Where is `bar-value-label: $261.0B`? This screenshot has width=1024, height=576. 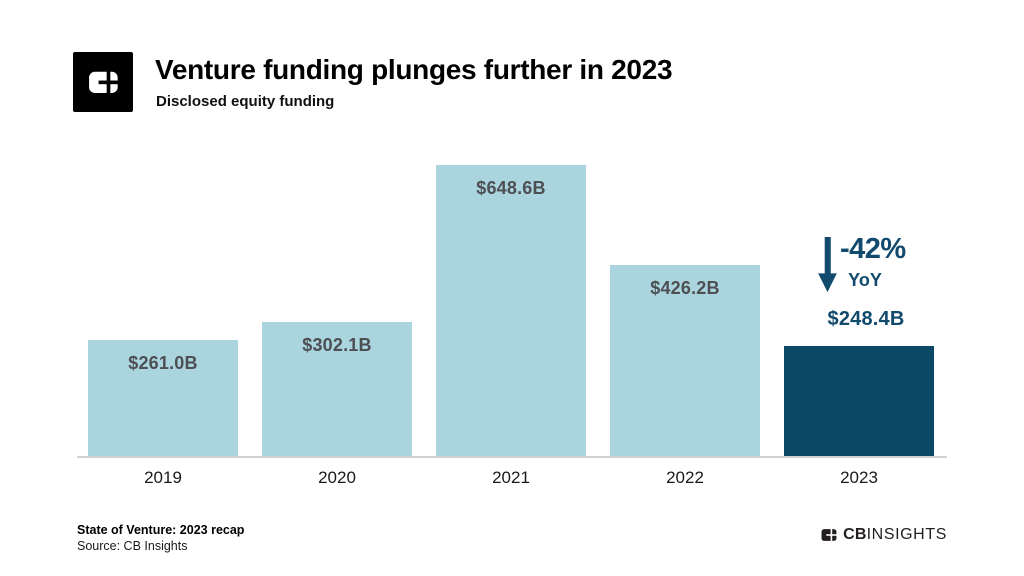 bar-value-label: $261.0B is located at coordinates (163, 363).